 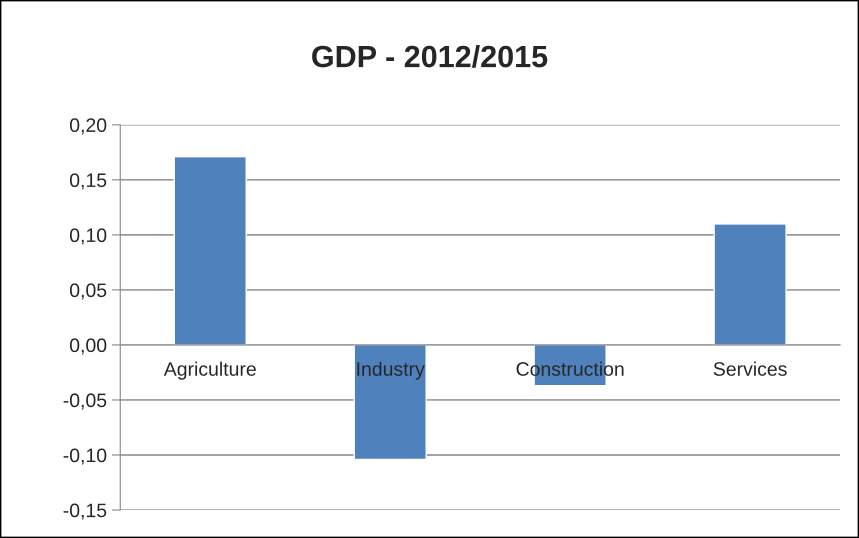 I want to click on chart-title: GDP - 2012/2015, so click(x=430, y=56).